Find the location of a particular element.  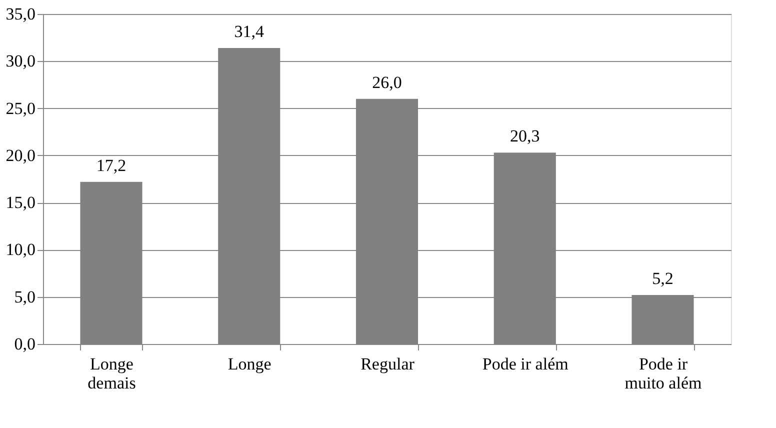

data-label: 26,0 is located at coordinates (387, 82).